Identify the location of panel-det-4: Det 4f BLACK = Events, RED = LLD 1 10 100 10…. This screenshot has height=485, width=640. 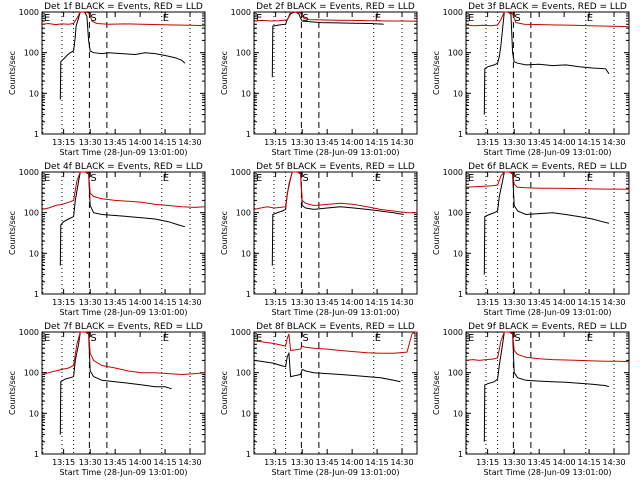
(107, 239).